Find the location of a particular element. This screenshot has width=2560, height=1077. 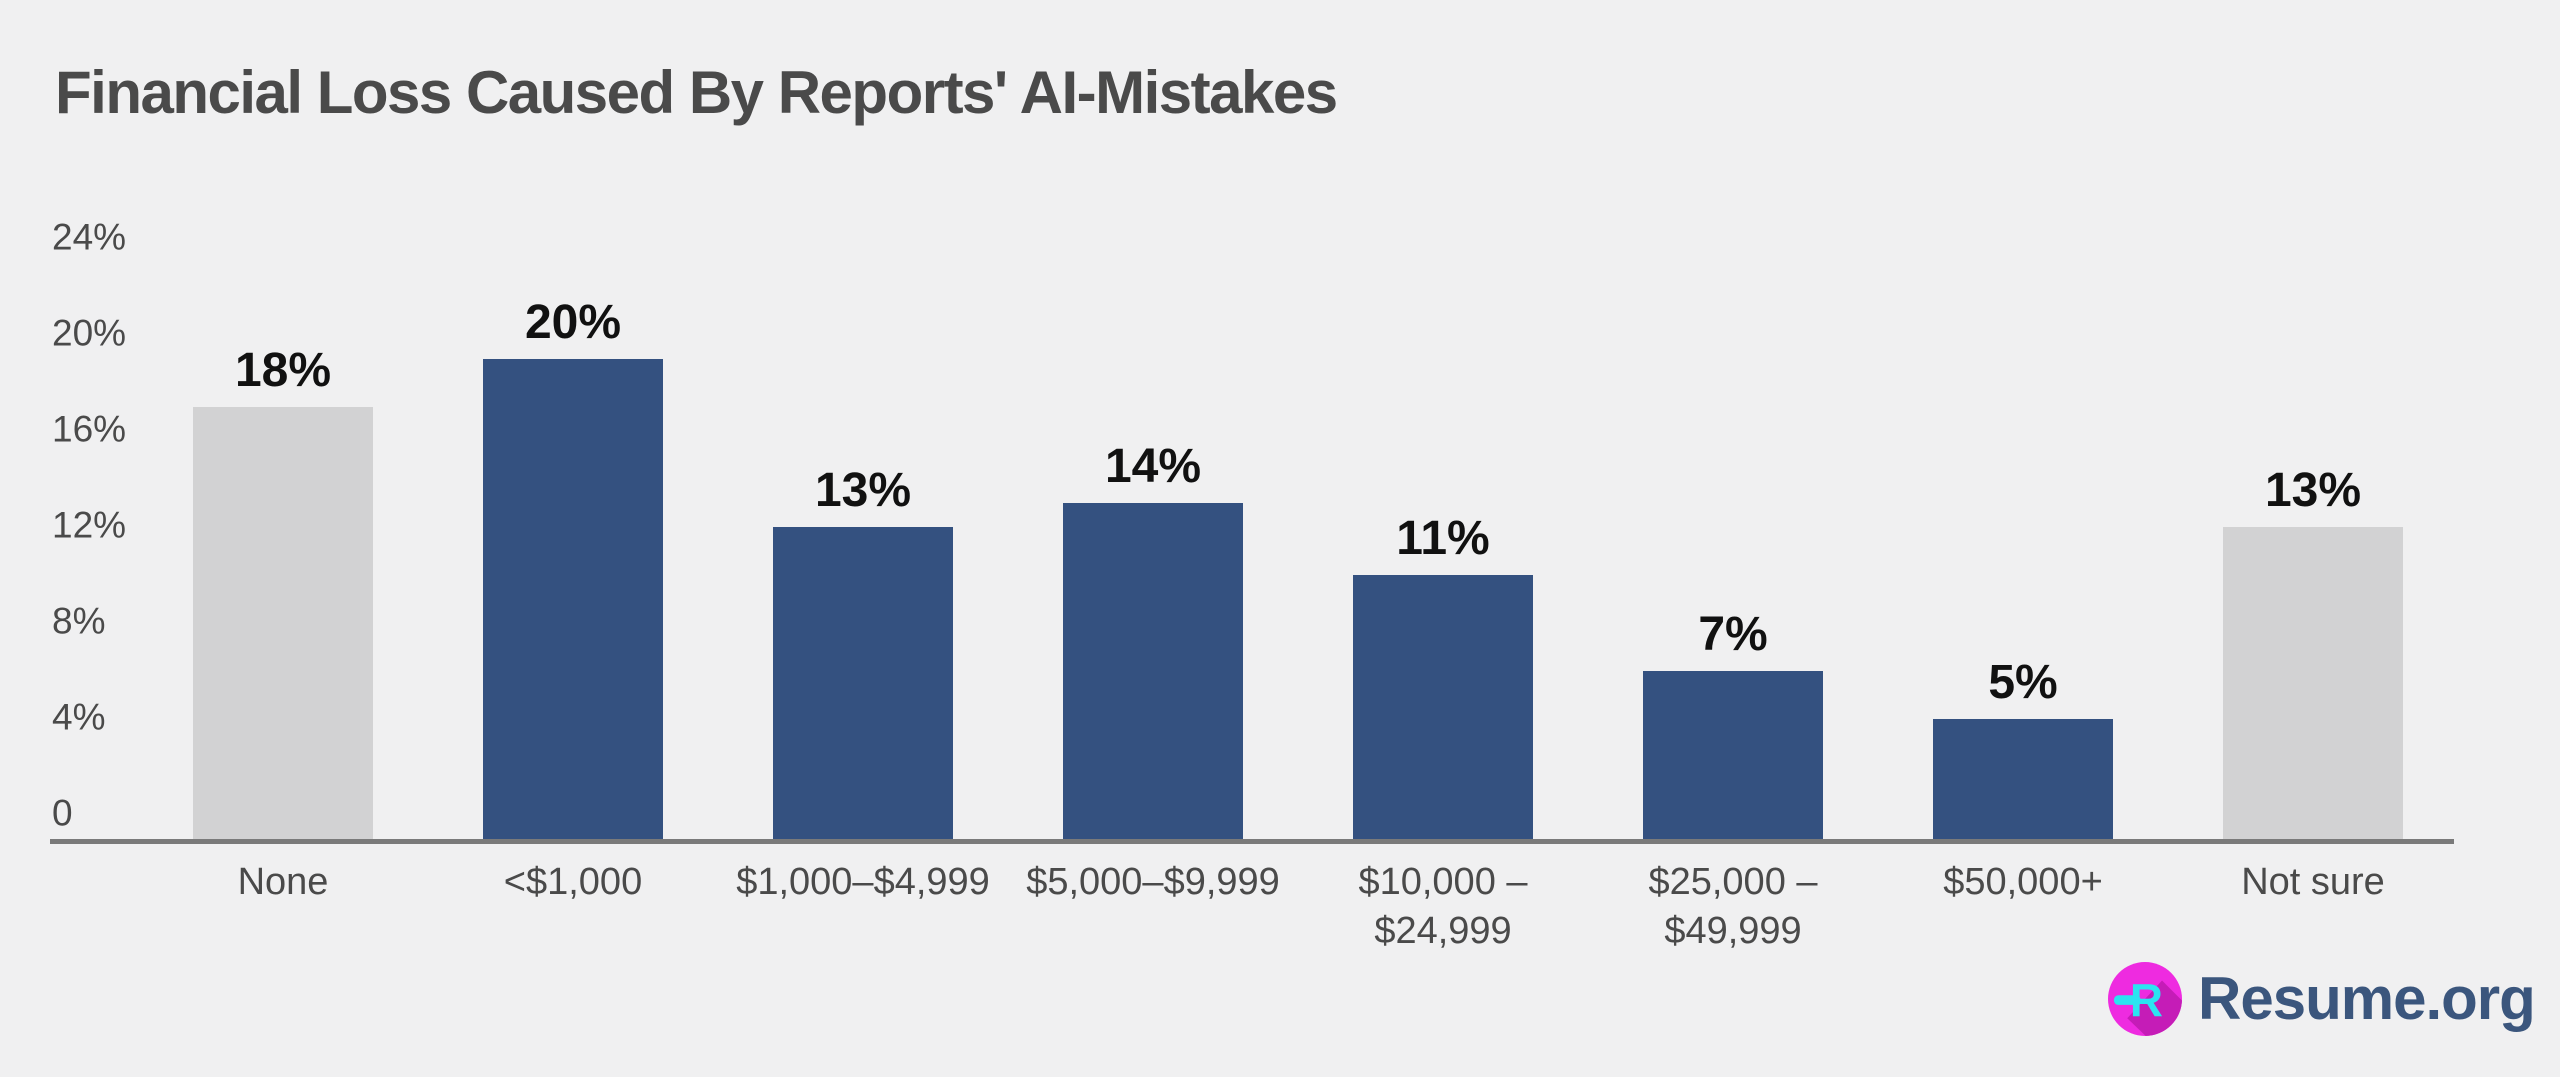

category-label: <$1,000 is located at coordinates (573, 882).